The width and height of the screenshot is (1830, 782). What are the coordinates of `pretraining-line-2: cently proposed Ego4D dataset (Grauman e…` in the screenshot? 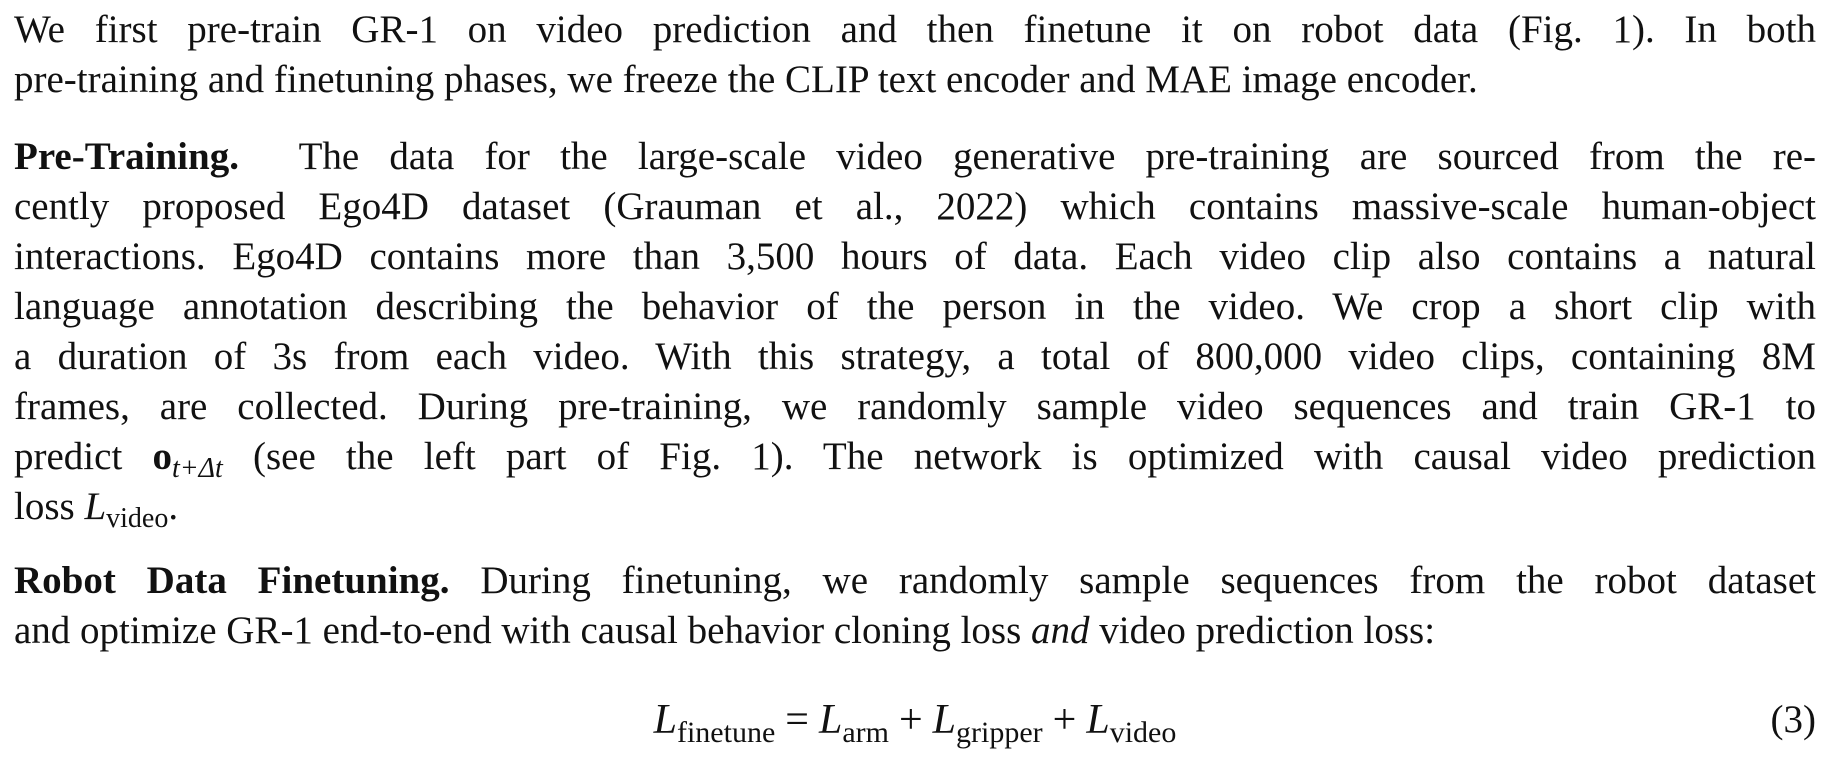 It's located at (915, 206).